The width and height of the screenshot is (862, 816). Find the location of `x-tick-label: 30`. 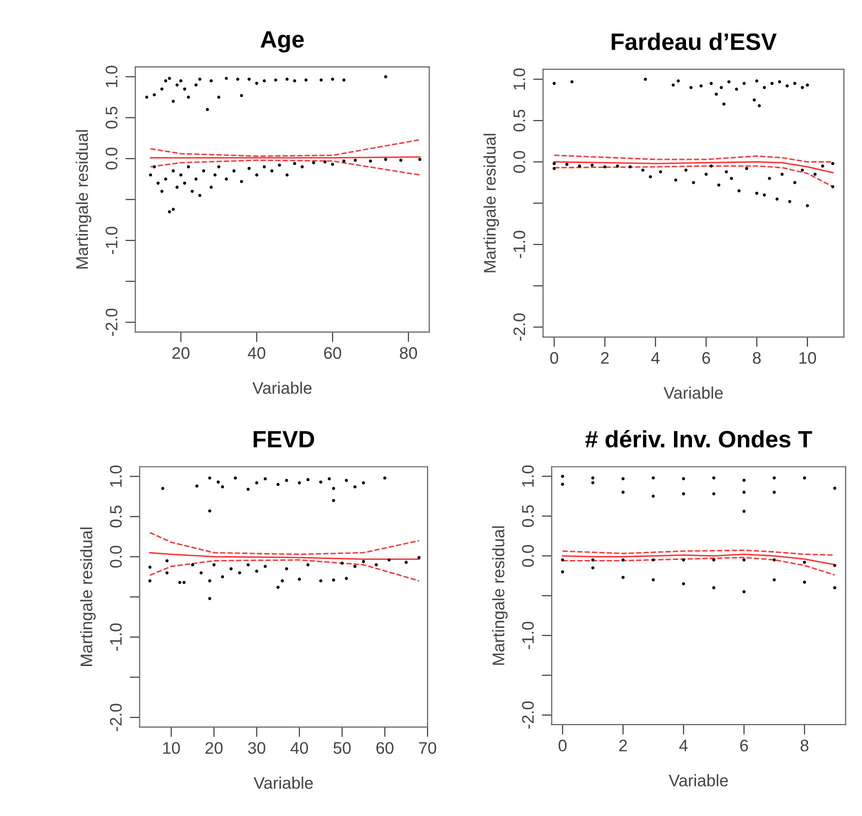

x-tick-label: 30 is located at coordinates (257, 748).